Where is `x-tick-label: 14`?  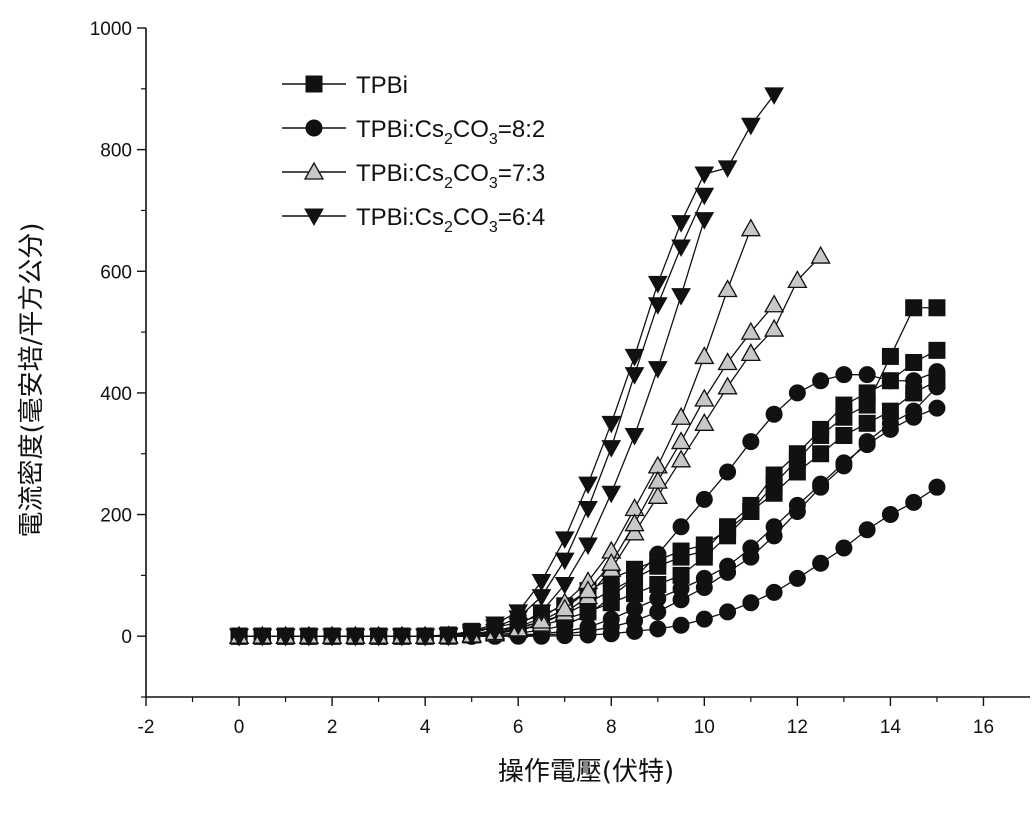
x-tick-label: 14 is located at coordinates (891, 727).